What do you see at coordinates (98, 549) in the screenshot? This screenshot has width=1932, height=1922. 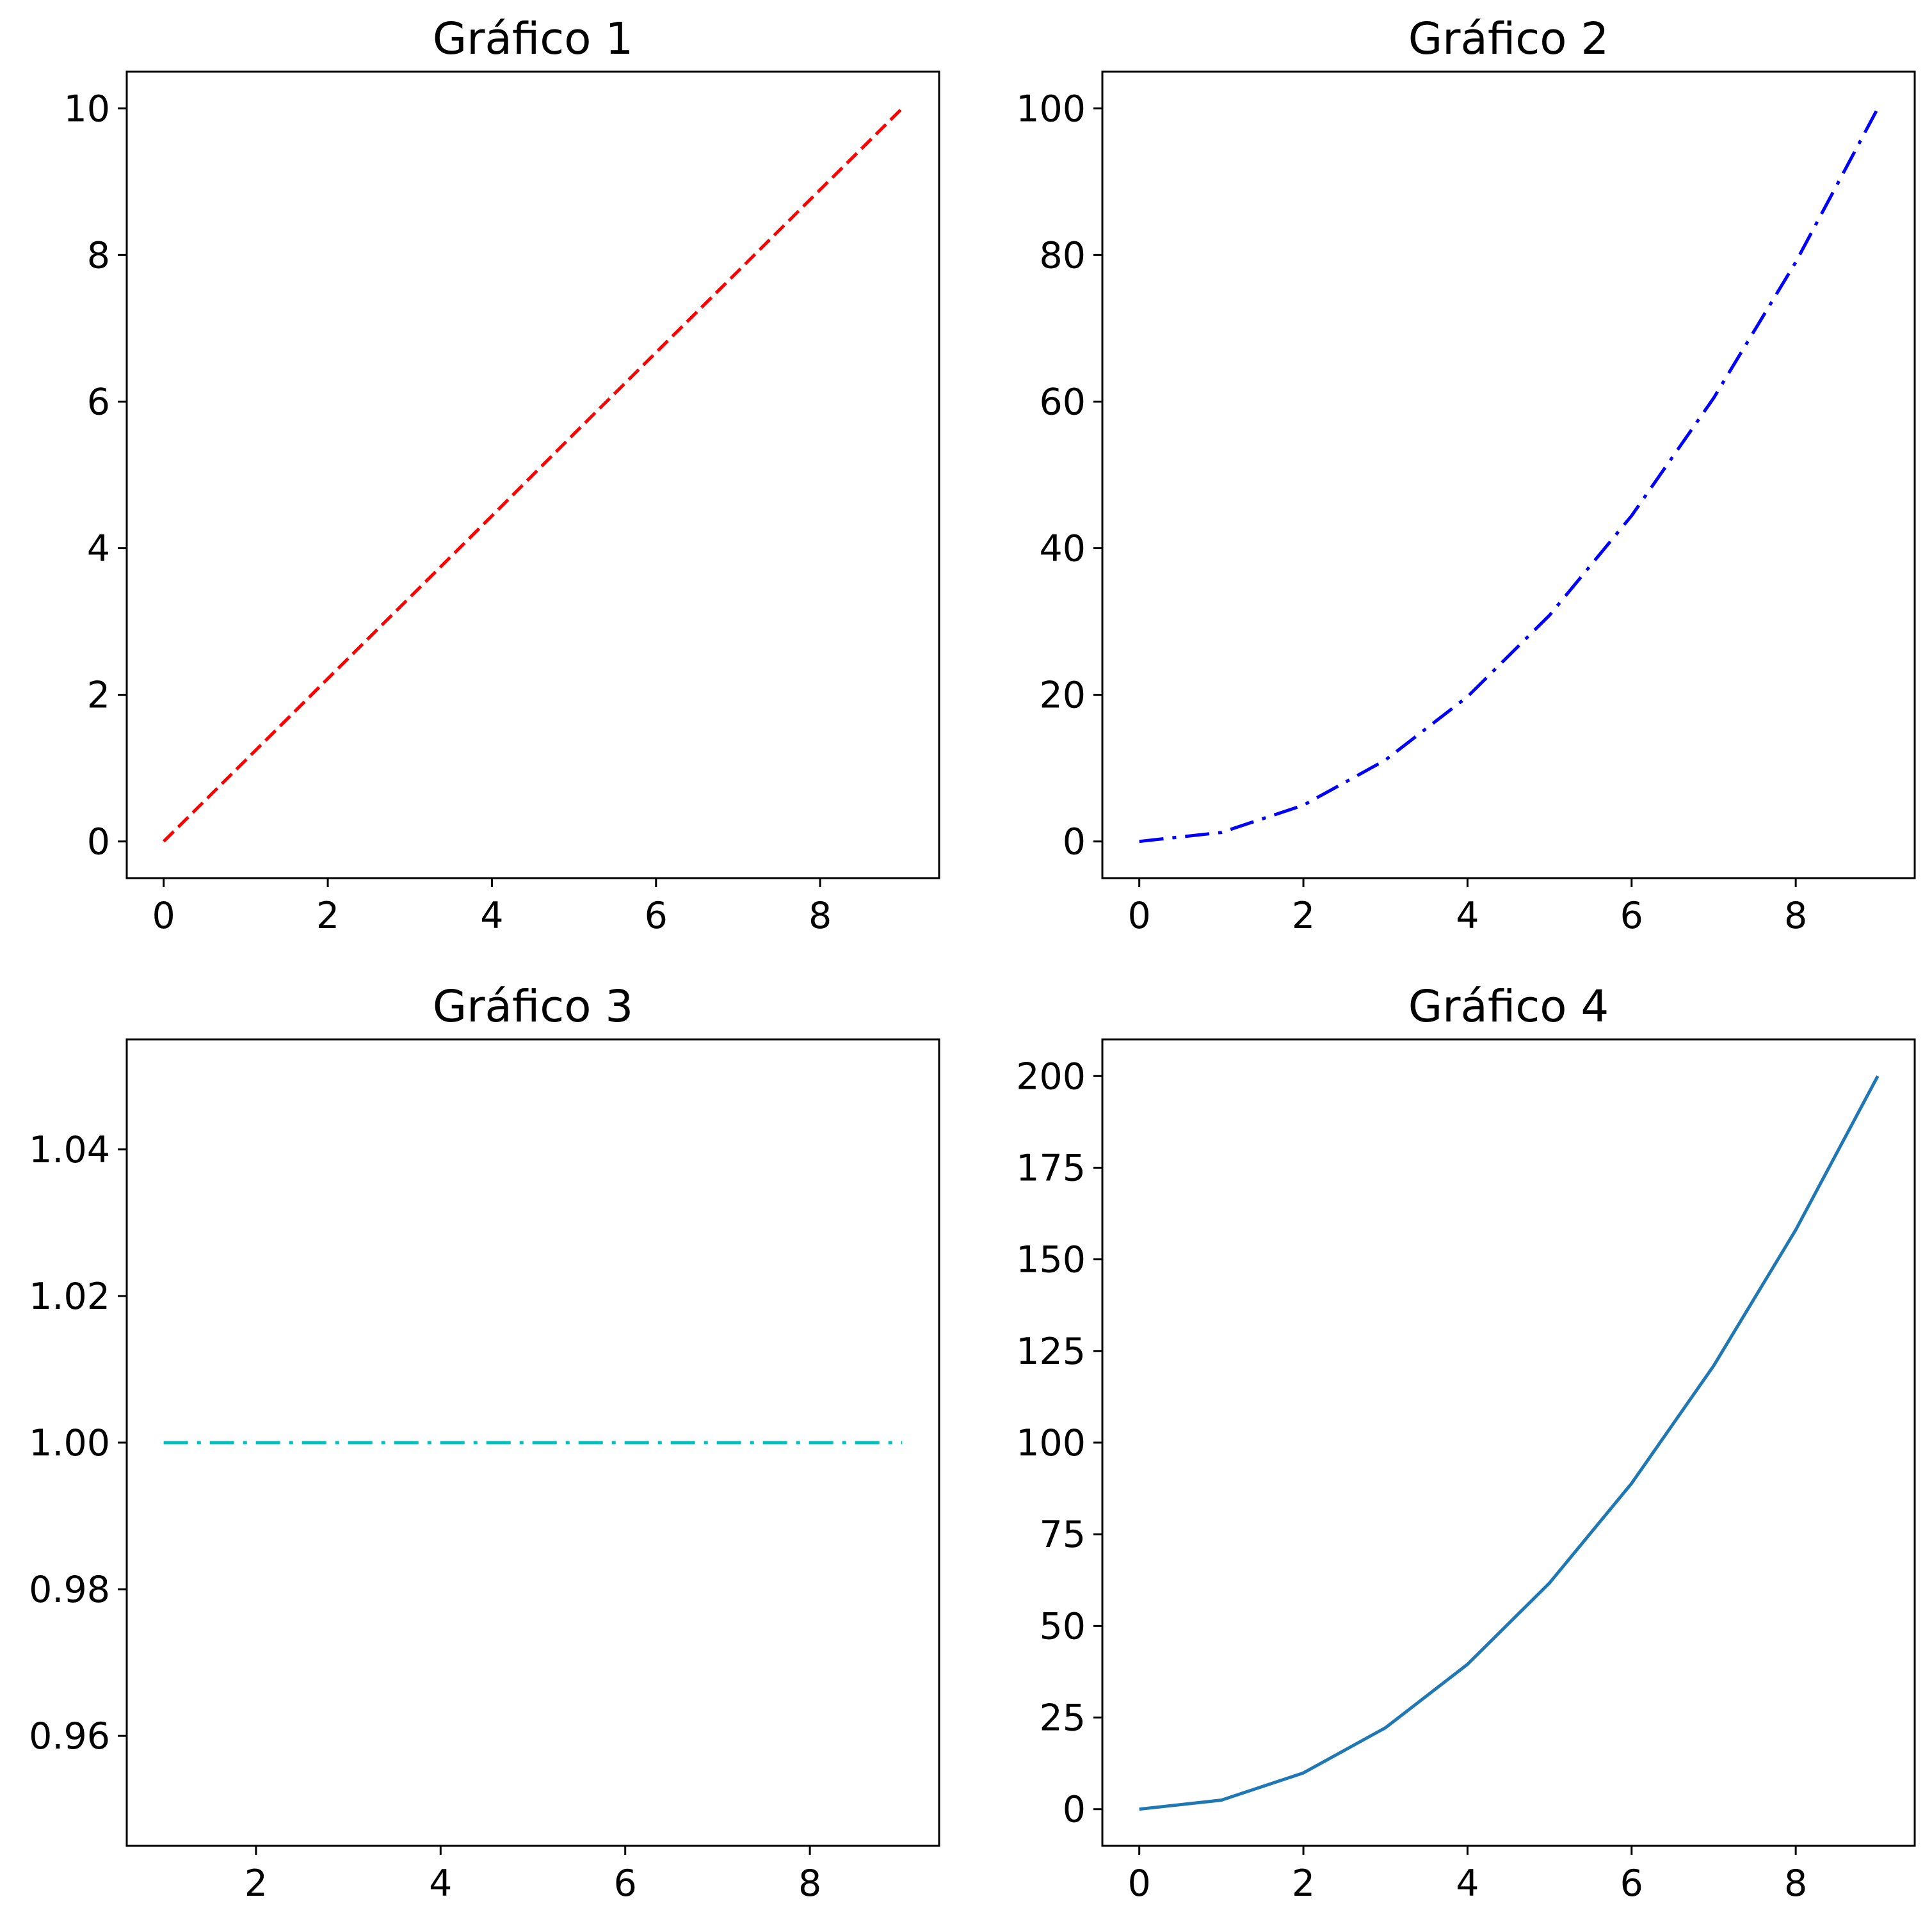 I see `y-tick-label: 4` at bounding box center [98, 549].